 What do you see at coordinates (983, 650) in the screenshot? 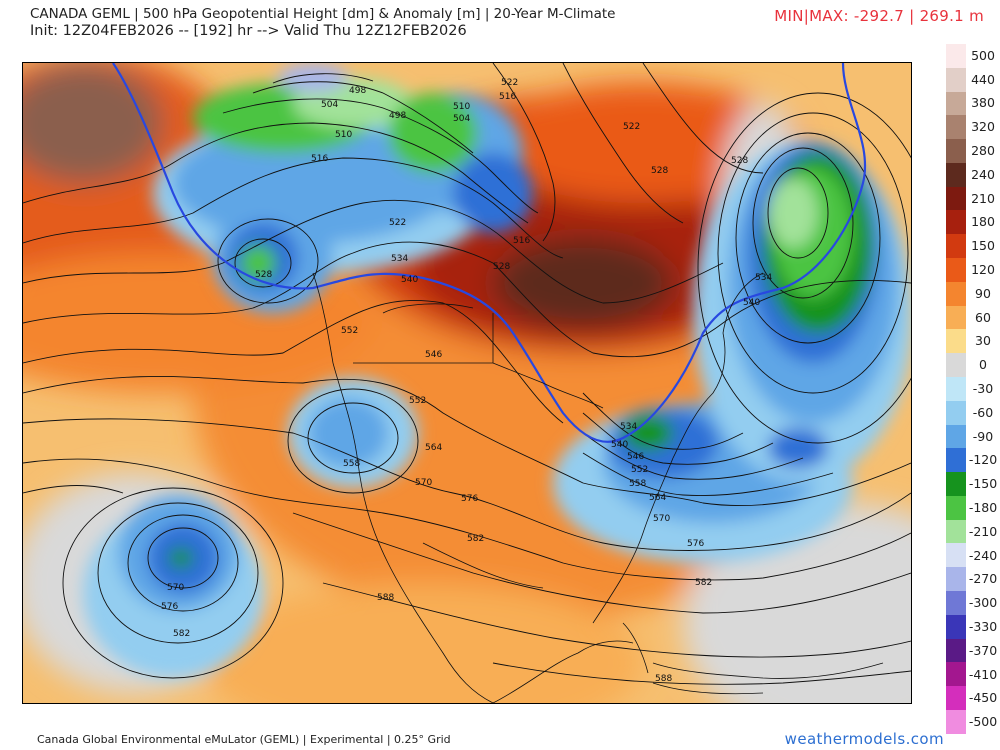
I see `colorbar-label: -370` at bounding box center [983, 650].